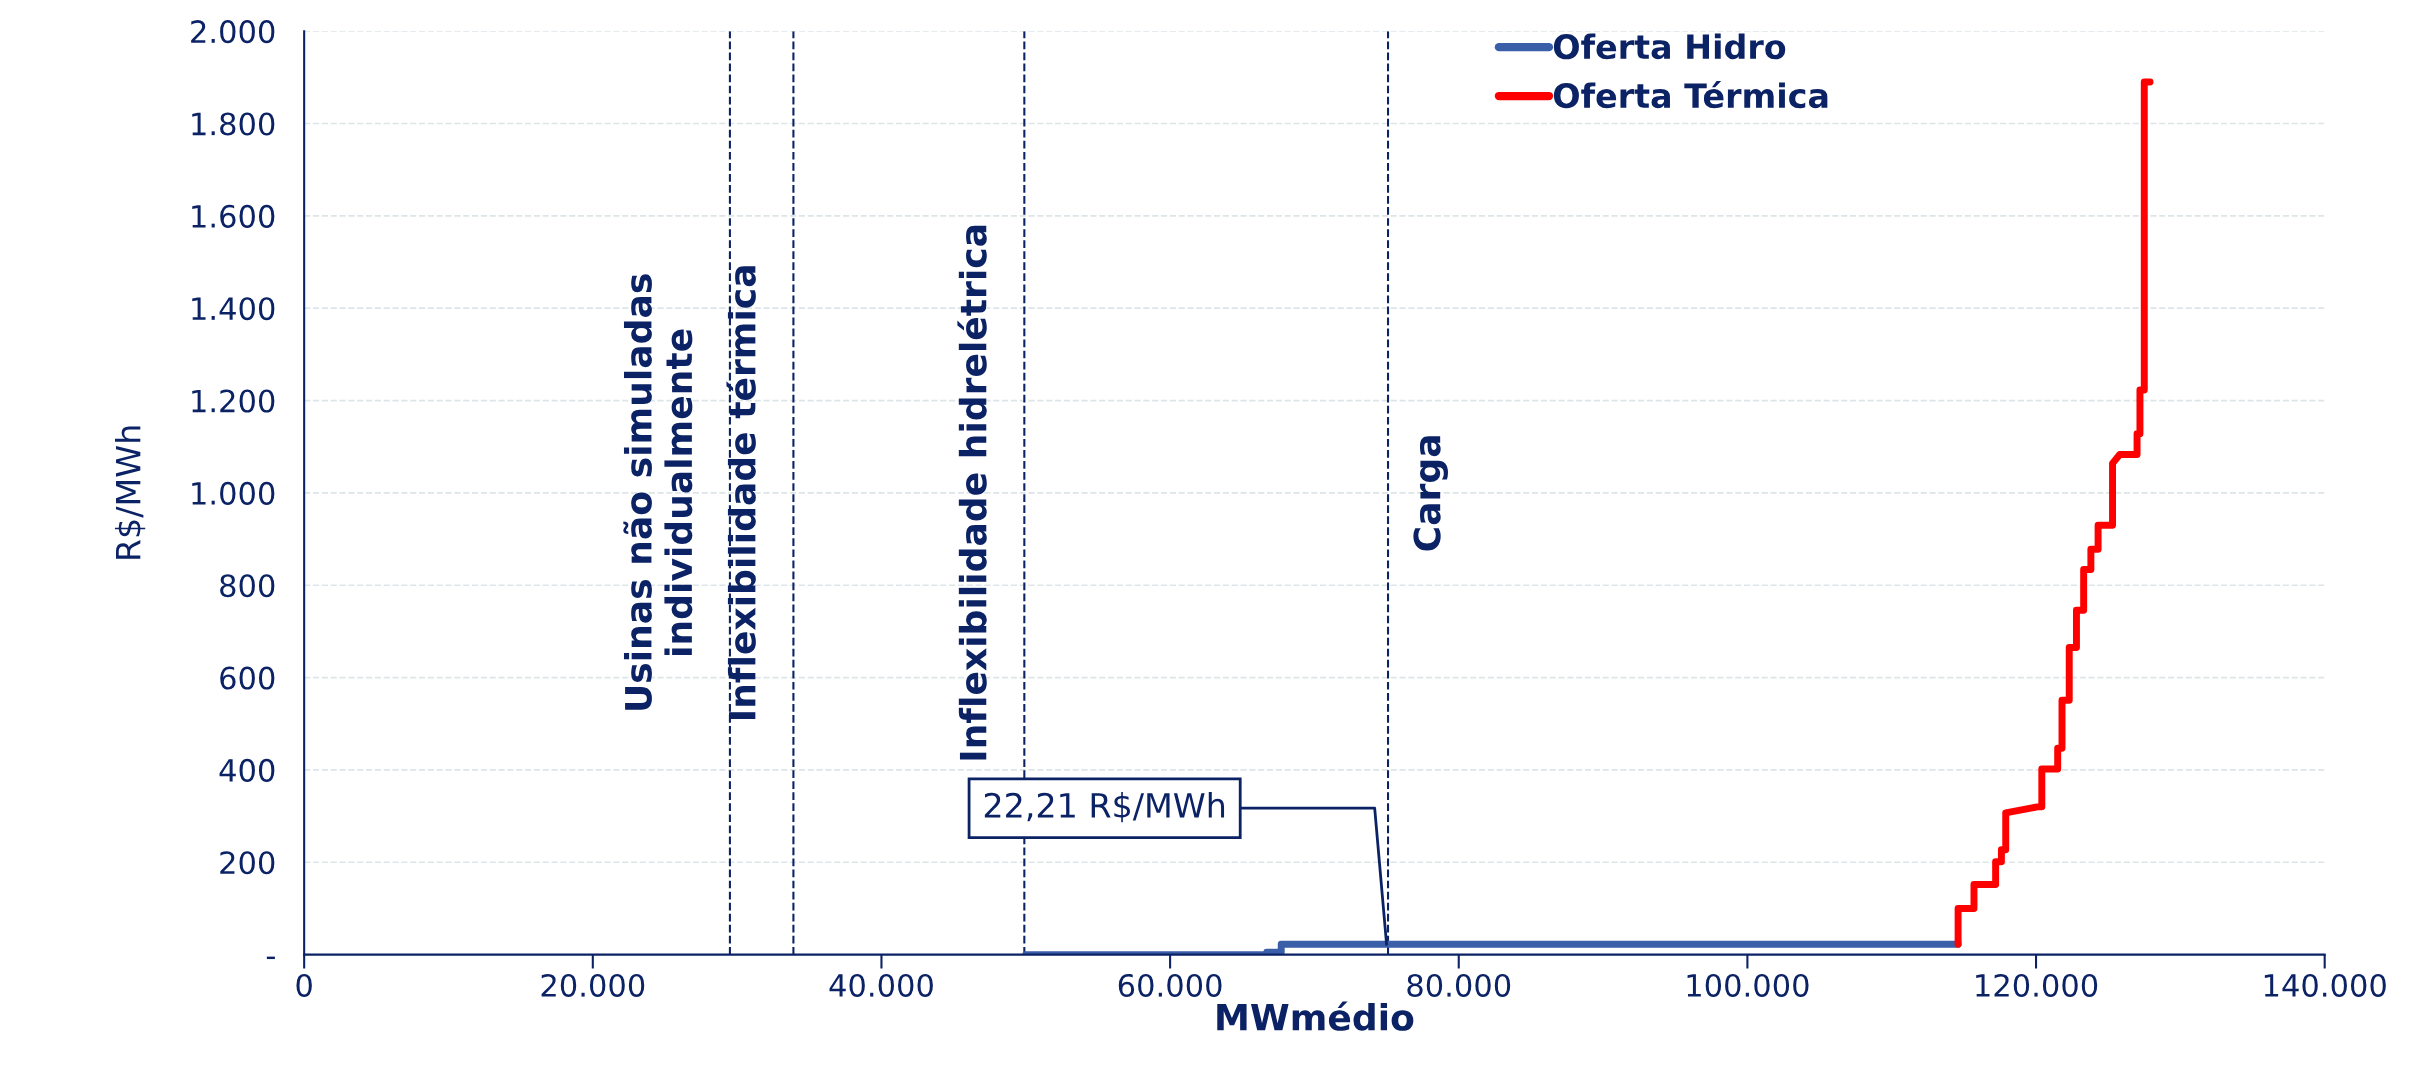  Describe the element at coordinates (1669, 46) in the screenshot. I see `legend-label: Oferta Hidro` at that location.